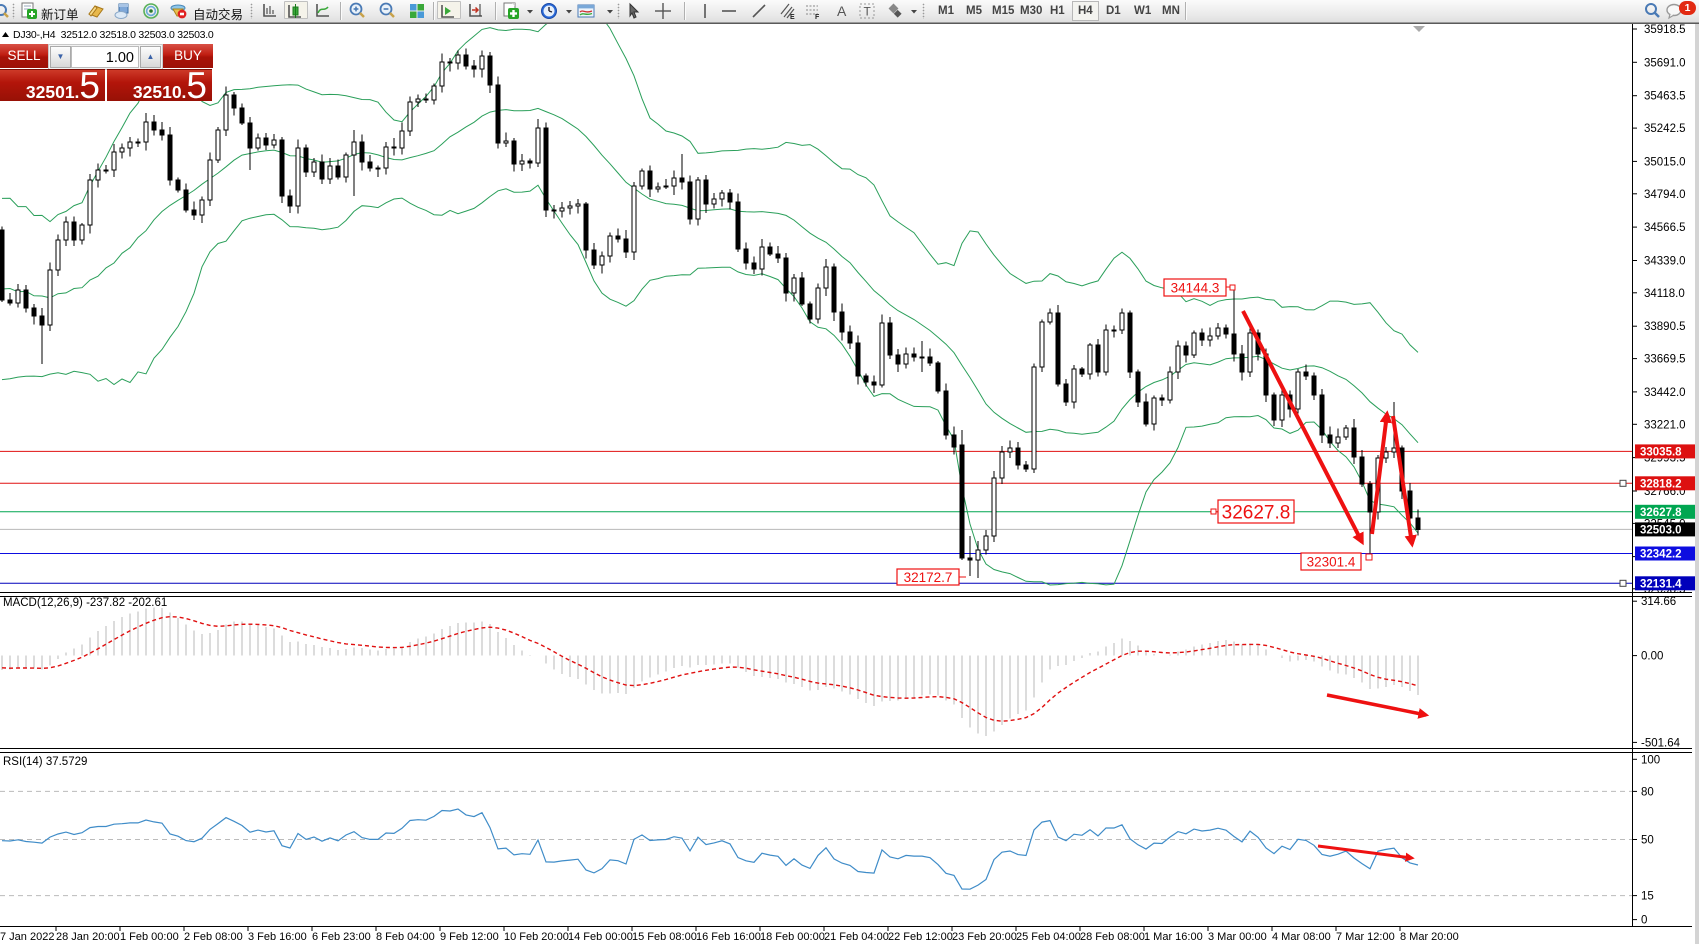  Describe the element at coordinates (1665, 327) in the screenshot. I see `svg-text: 33890.5` at that location.